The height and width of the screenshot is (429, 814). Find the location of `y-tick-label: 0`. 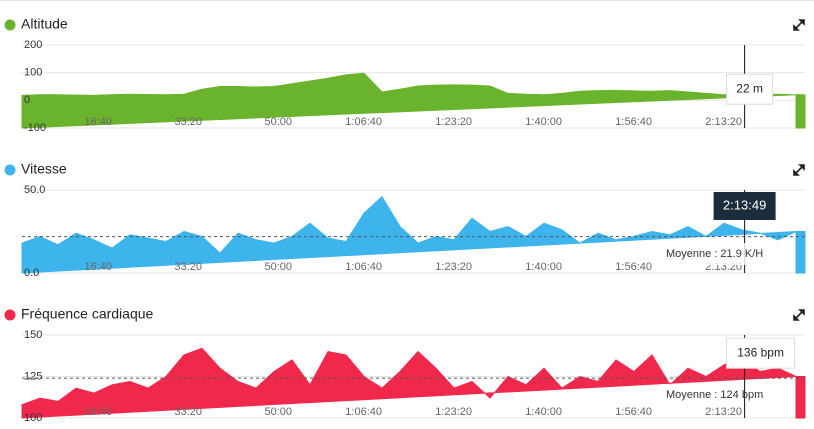

y-tick-label: 0 is located at coordinates (27, 100).